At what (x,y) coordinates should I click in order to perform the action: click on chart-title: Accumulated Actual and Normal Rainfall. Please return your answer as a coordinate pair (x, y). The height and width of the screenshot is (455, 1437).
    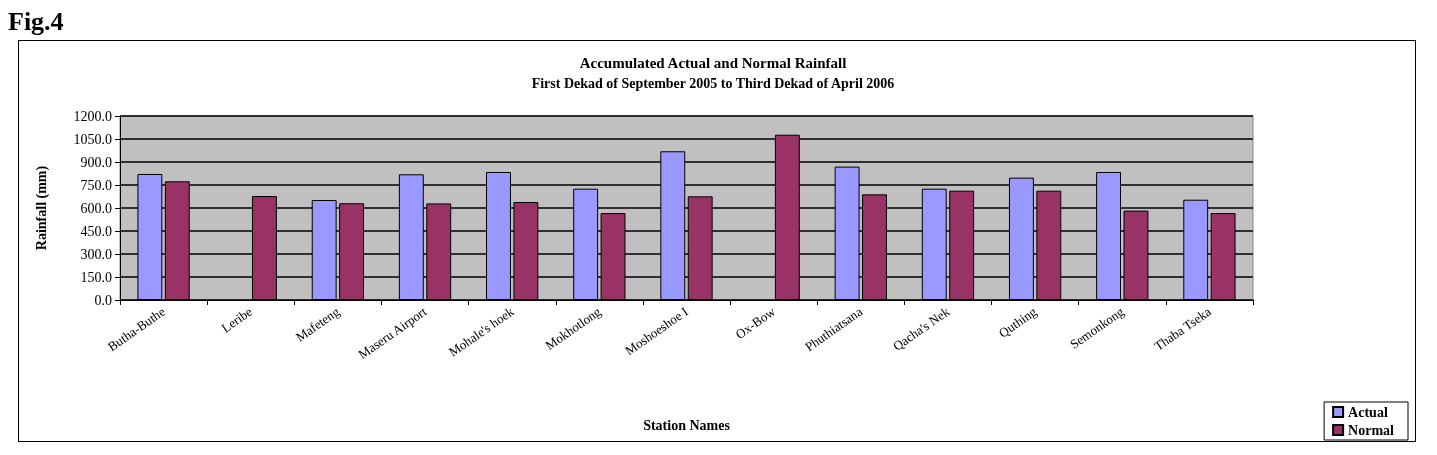
    Looking at the image, I should click on (713, 62).